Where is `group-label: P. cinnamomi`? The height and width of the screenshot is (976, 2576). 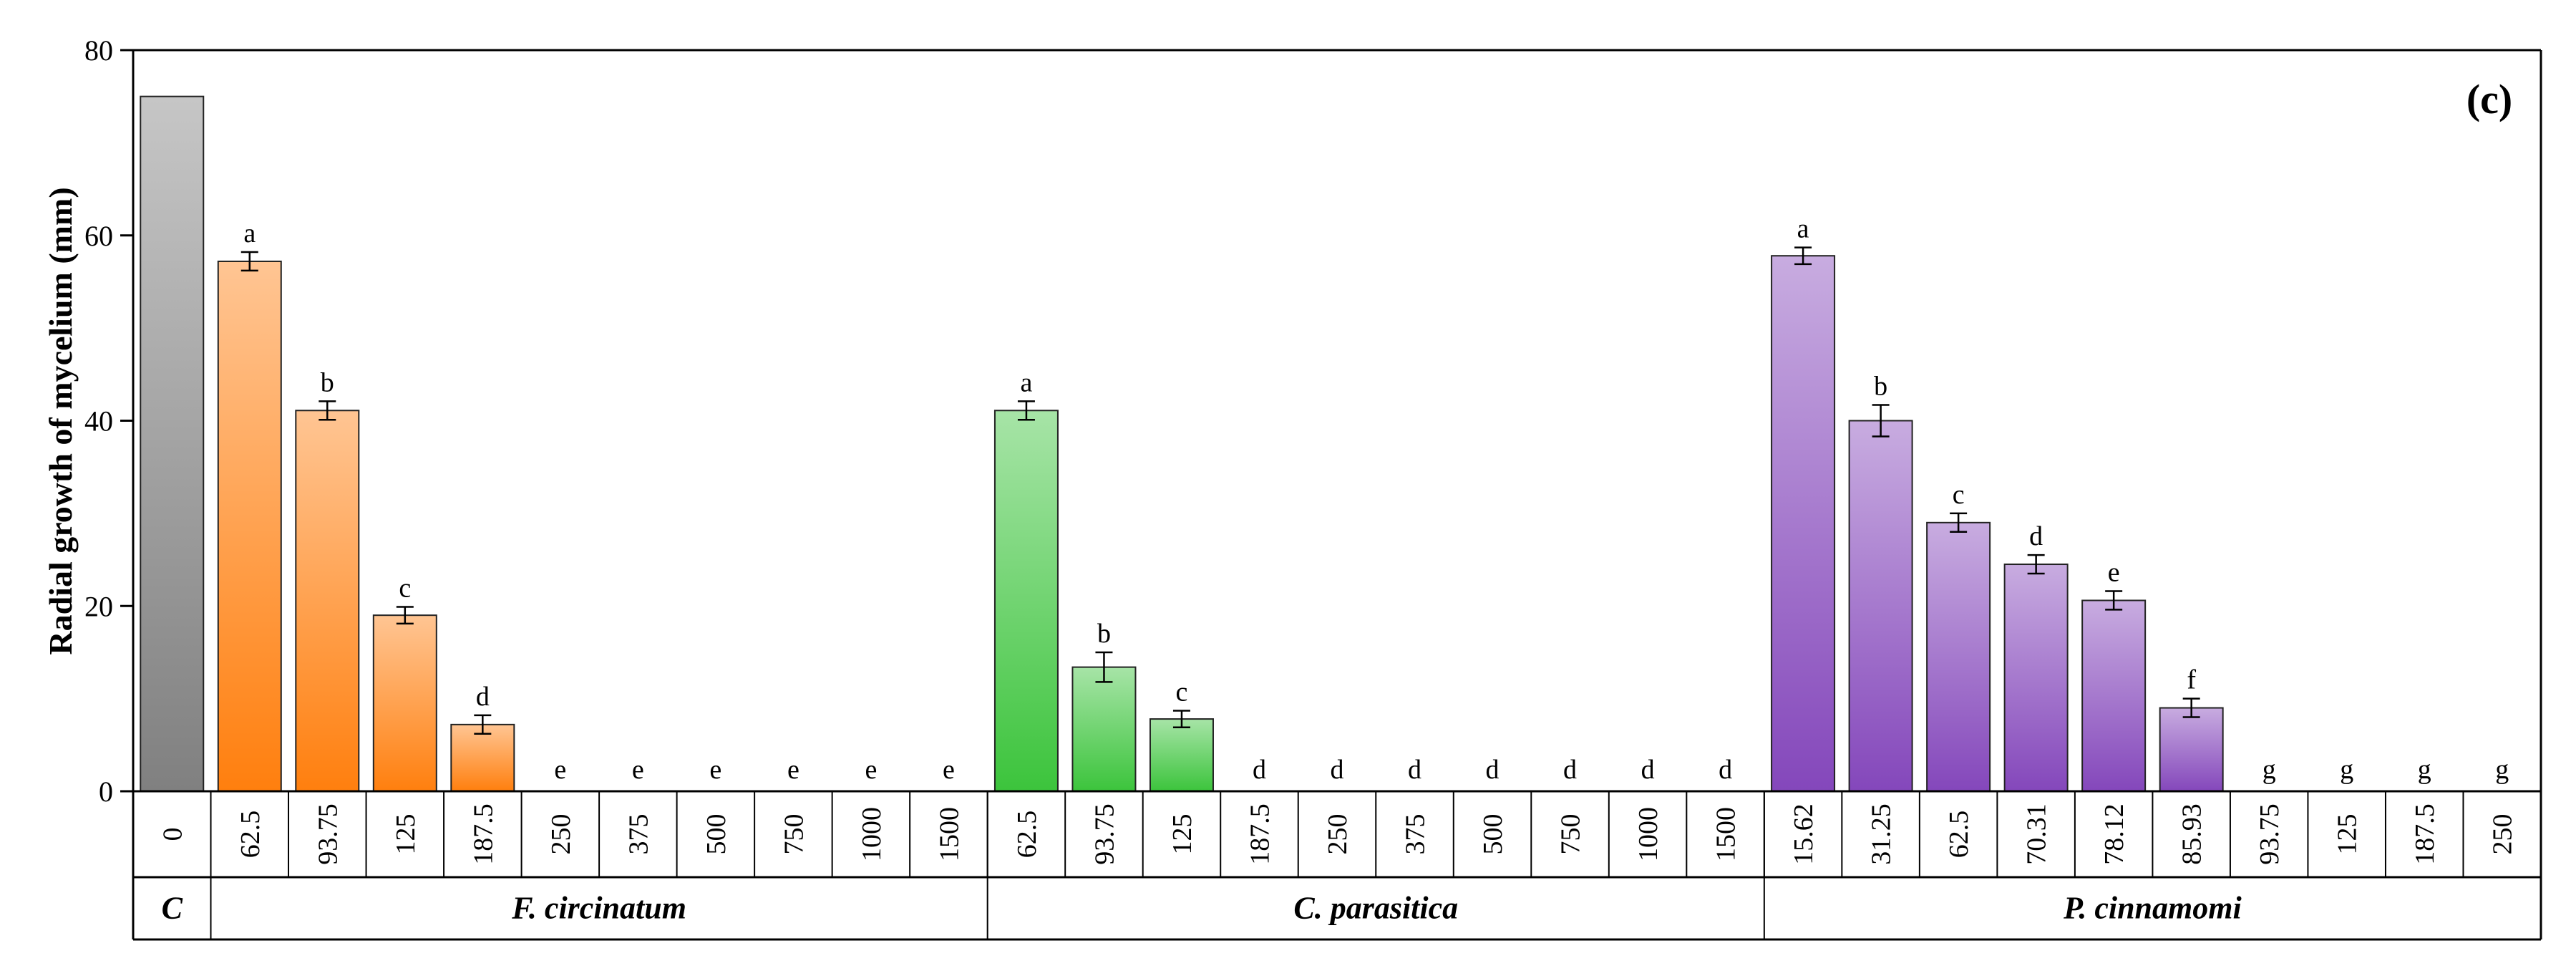
group-label: P. cinnamomi is located at coordinates (2152, 908).